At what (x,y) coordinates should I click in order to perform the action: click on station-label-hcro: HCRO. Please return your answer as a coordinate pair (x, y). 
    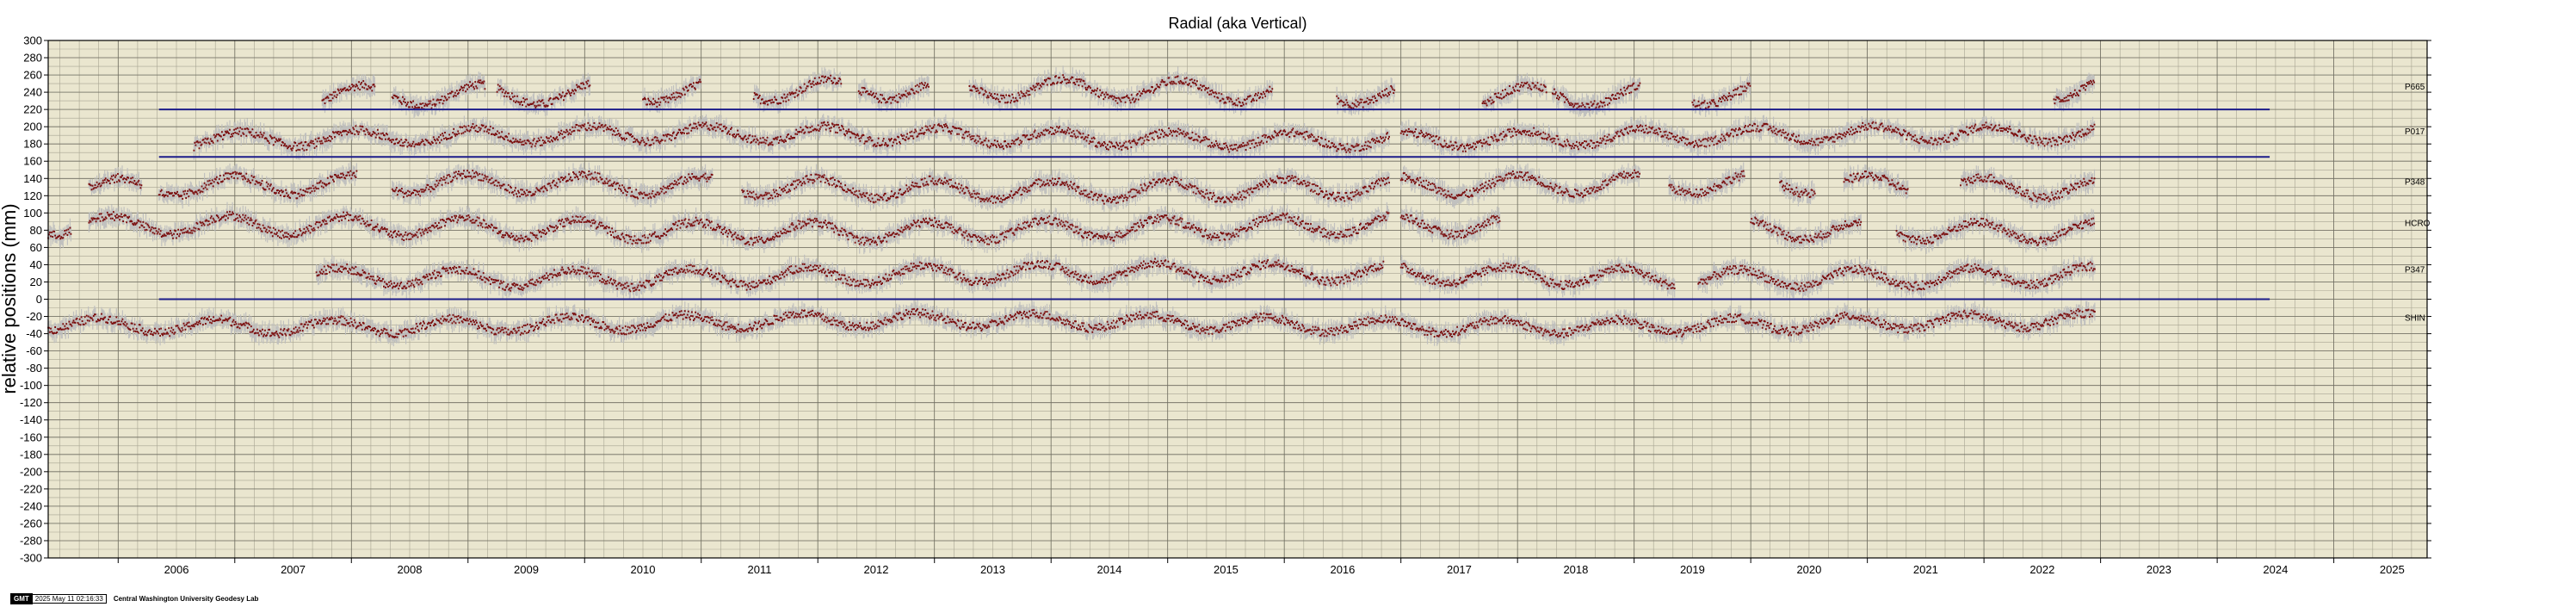
    Looking at the image, I should click on (2418, 223).